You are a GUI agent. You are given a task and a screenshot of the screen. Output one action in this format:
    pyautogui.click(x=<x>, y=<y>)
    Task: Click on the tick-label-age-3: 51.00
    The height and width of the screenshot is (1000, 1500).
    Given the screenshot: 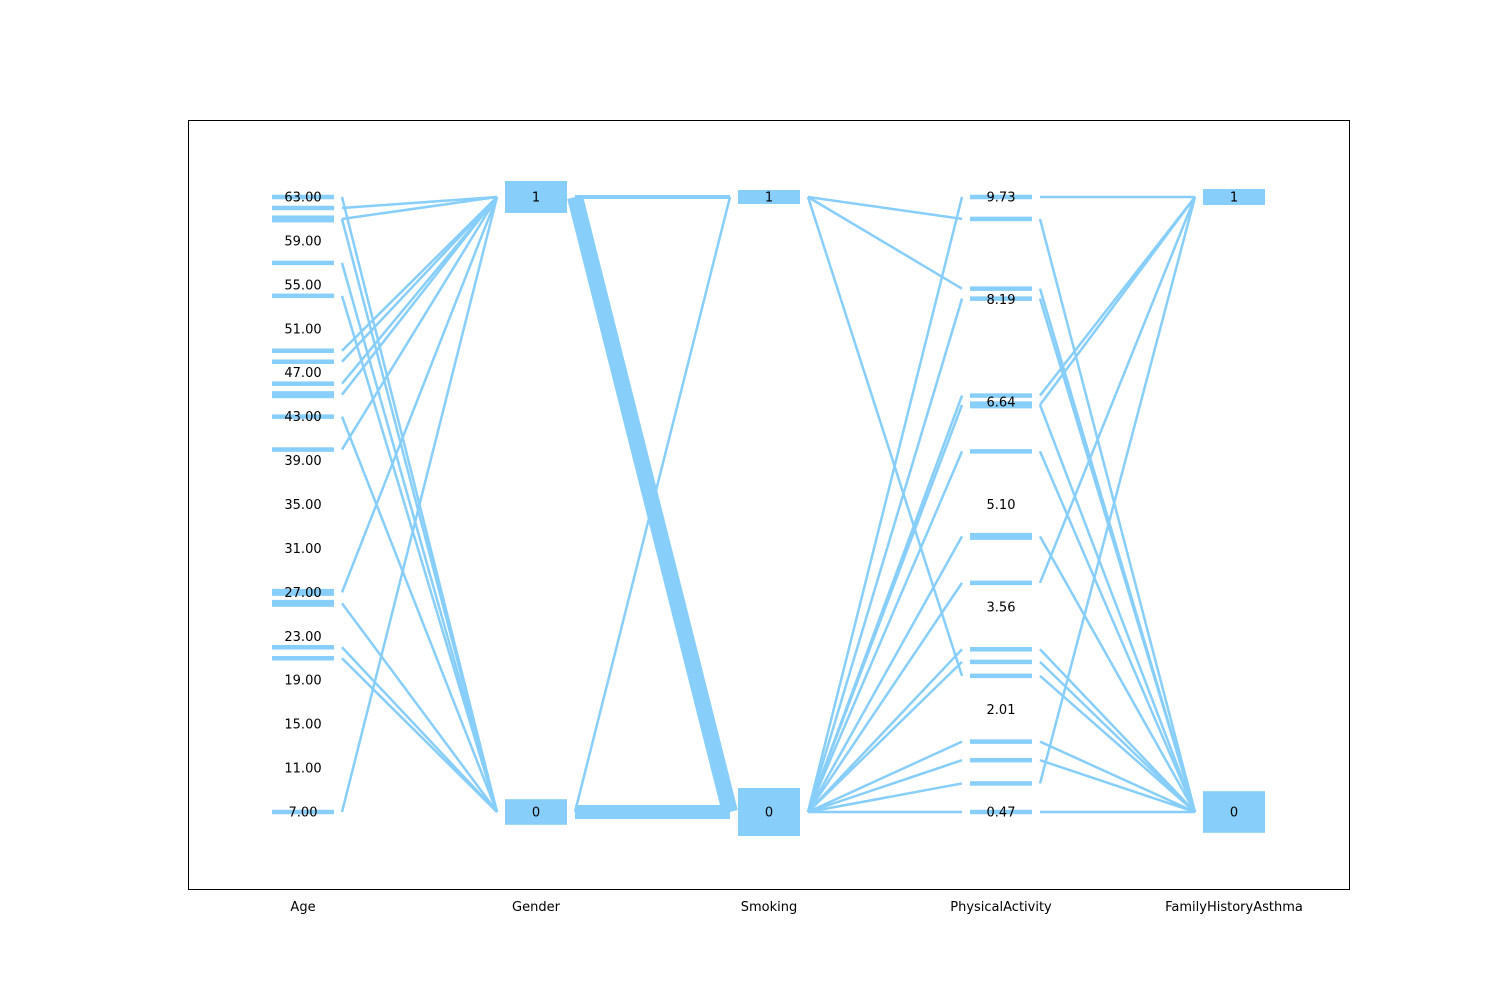 What is the action you would take?
    pyautogui.click(x=302, y=329)
    